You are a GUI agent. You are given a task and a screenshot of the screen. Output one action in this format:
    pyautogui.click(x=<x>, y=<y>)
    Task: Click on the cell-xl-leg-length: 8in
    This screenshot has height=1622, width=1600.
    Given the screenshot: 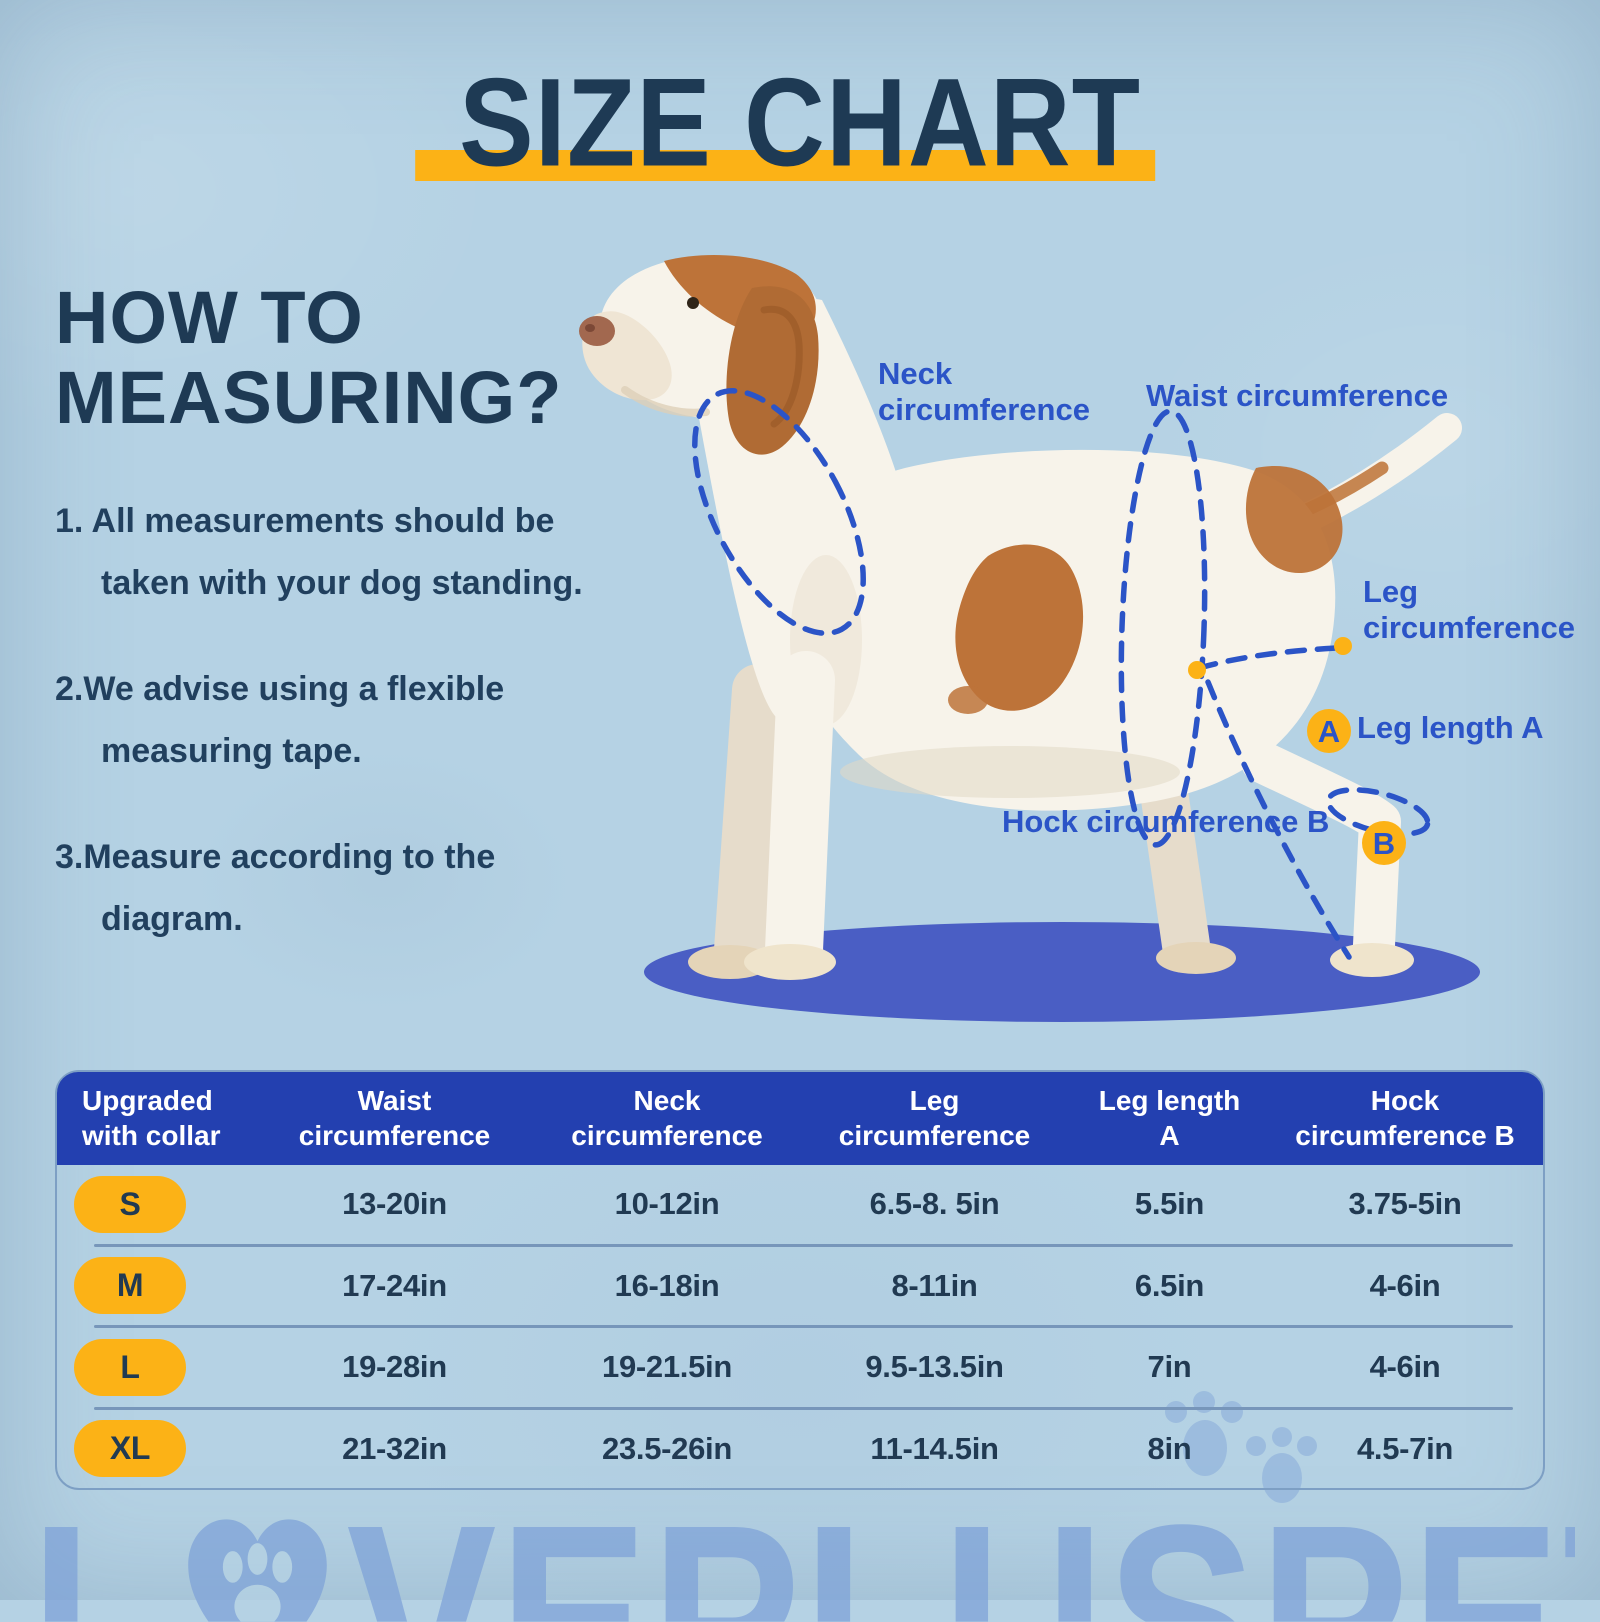 What is the action you would take?
    pyautogui.click(x=1169, y=1448)
    